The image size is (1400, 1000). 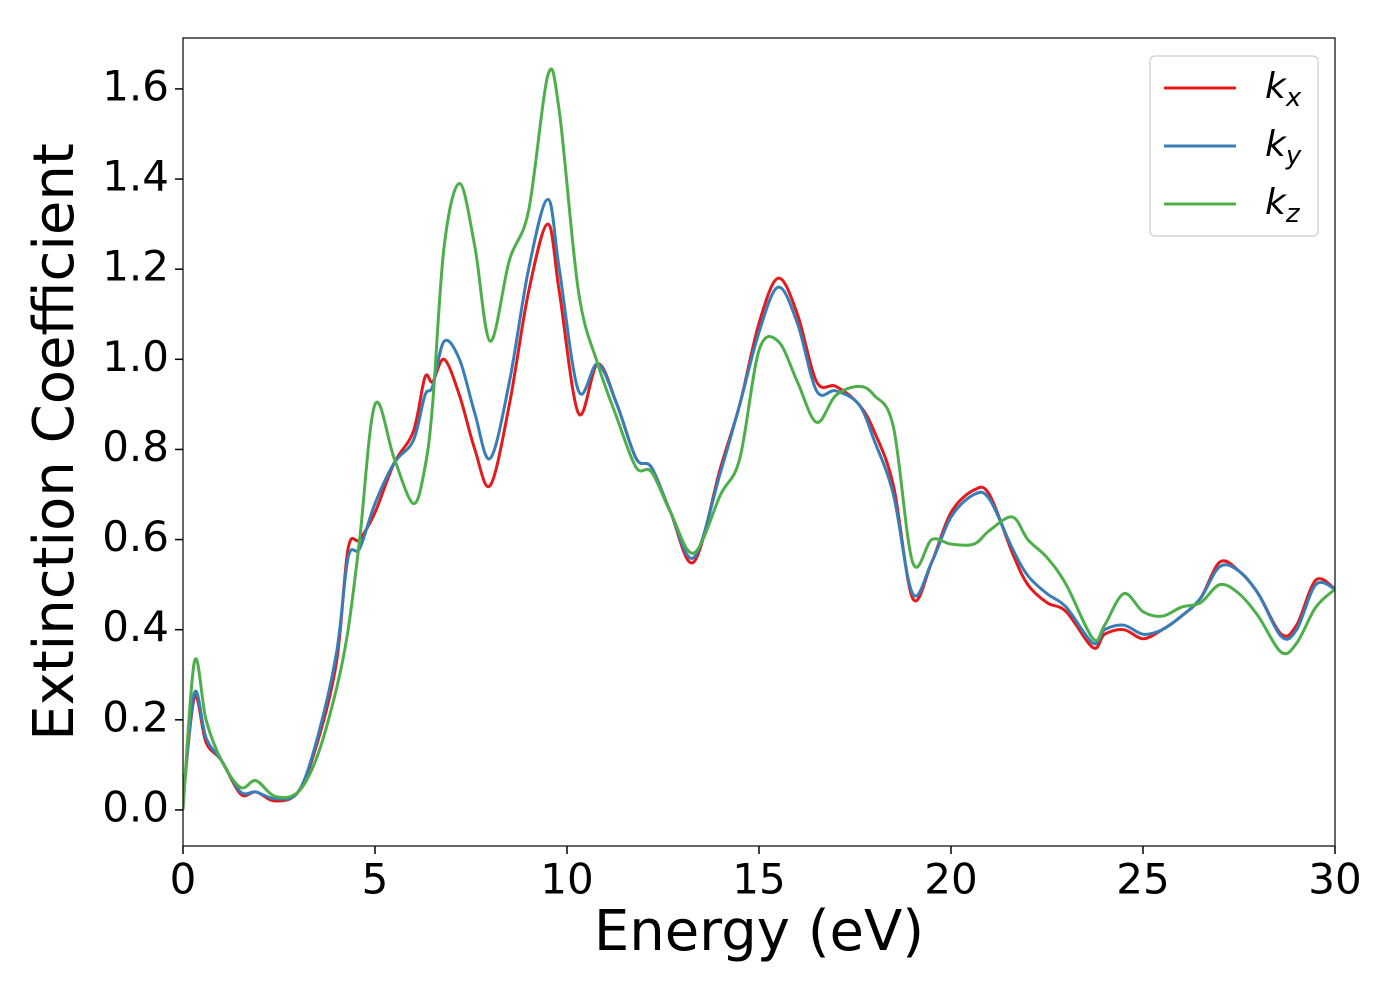 I want to click on x-tick-label: 25, so click(x=1142, y=879).